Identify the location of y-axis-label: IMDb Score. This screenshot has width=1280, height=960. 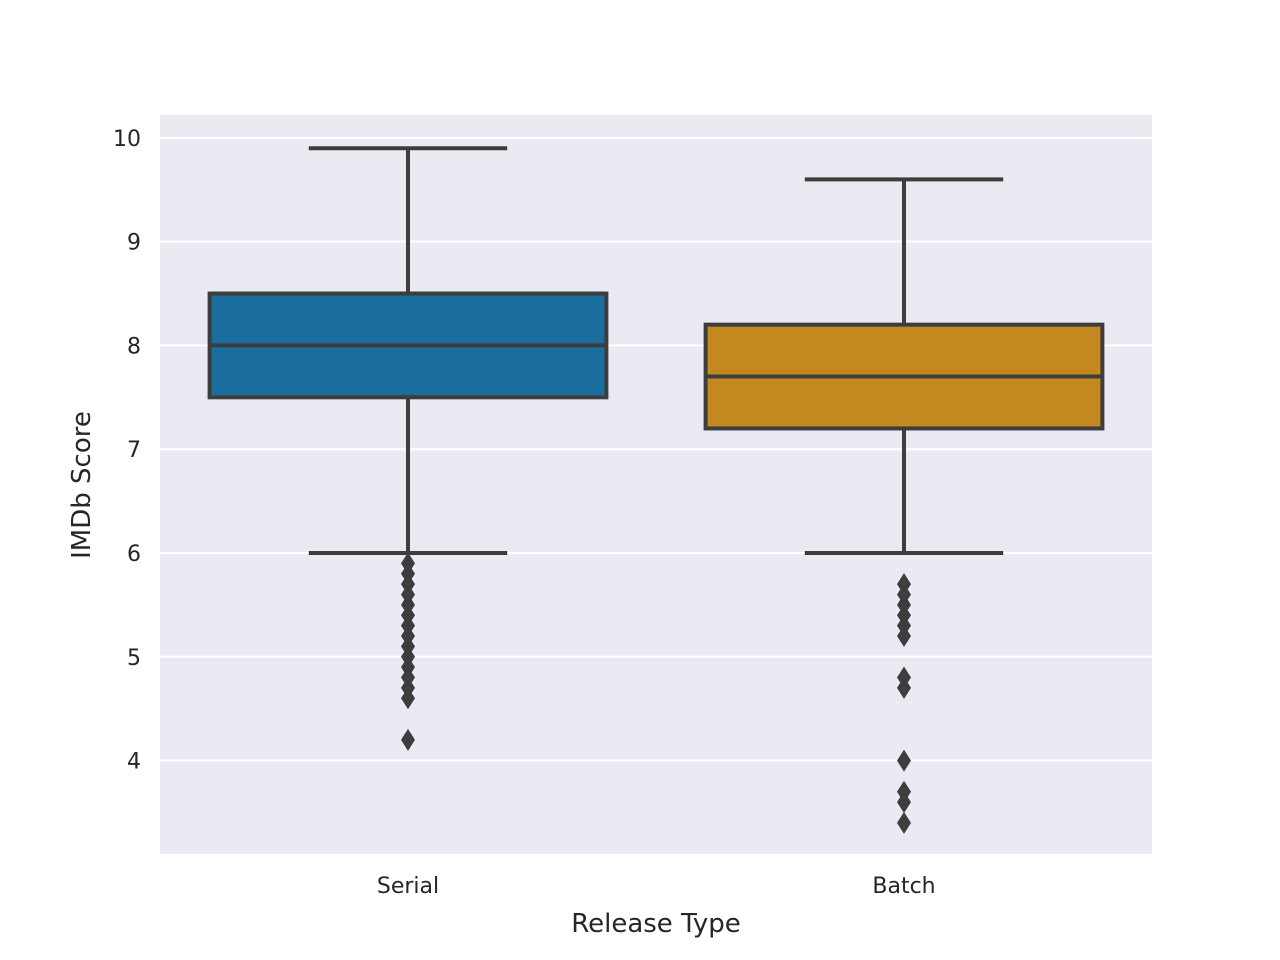
(82, 485).